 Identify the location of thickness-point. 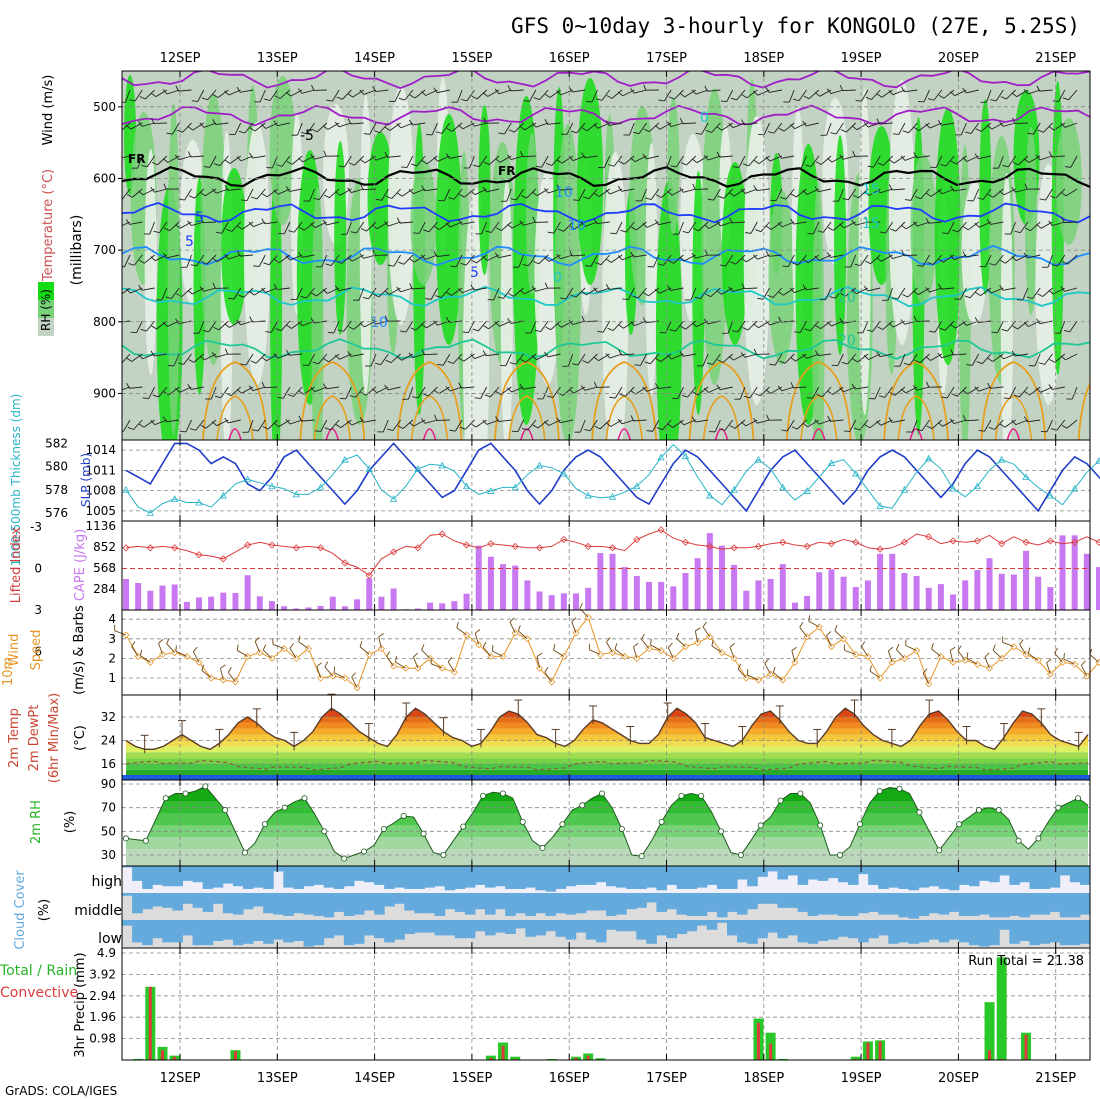
(758, 459).